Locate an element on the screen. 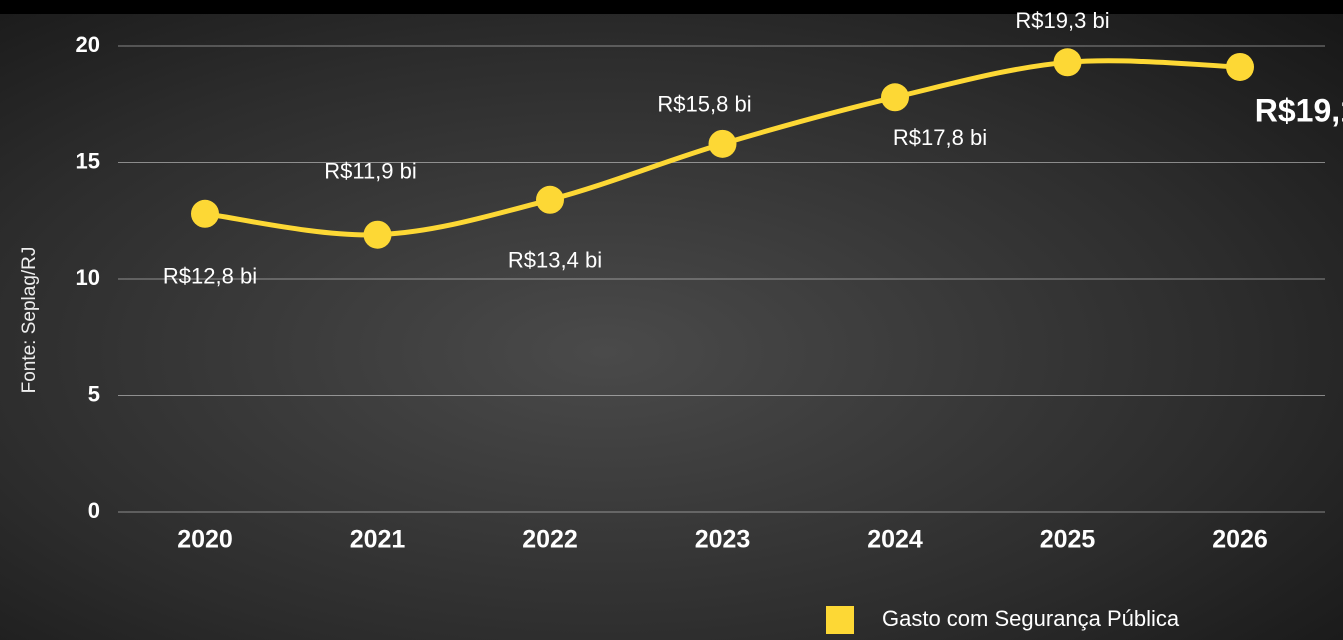 This screenshot has width=1343, height=640. legend-label: Gasto com Segurança Pública is located at coordinates (1031, 618).